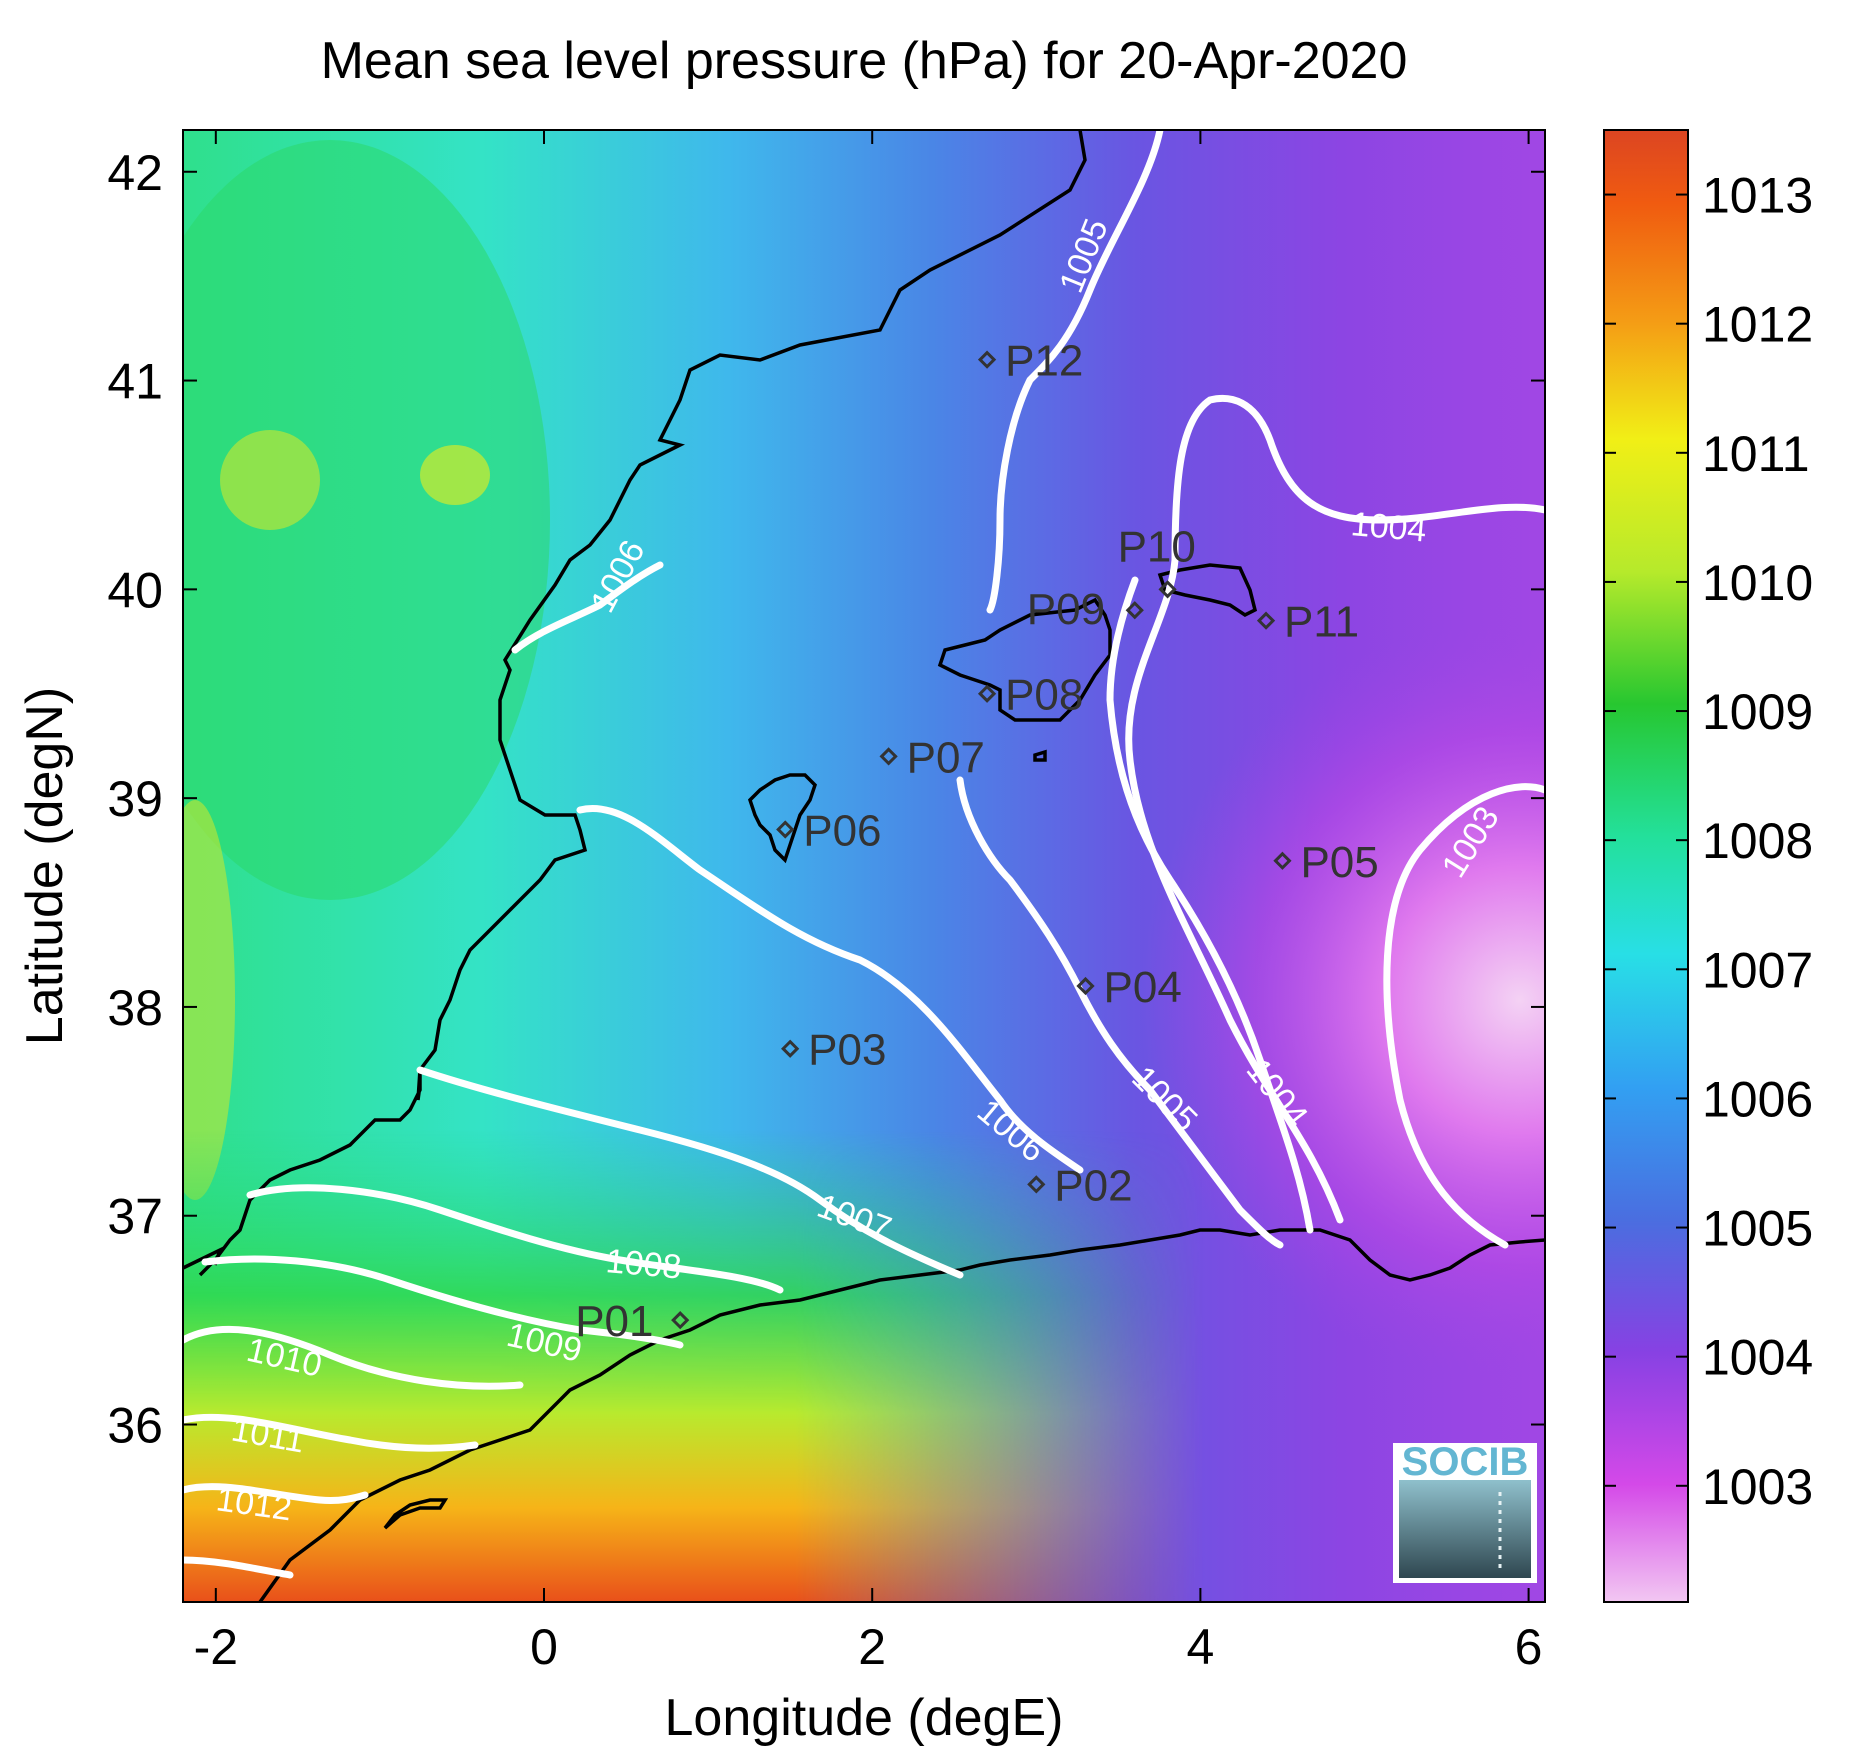 The image size is (1854, 1758). What do you see at coordinates (864, 1718) in the screenshot?
I see `x-axis-label: Longitude (degE)` at bounding box center [864, 1718].